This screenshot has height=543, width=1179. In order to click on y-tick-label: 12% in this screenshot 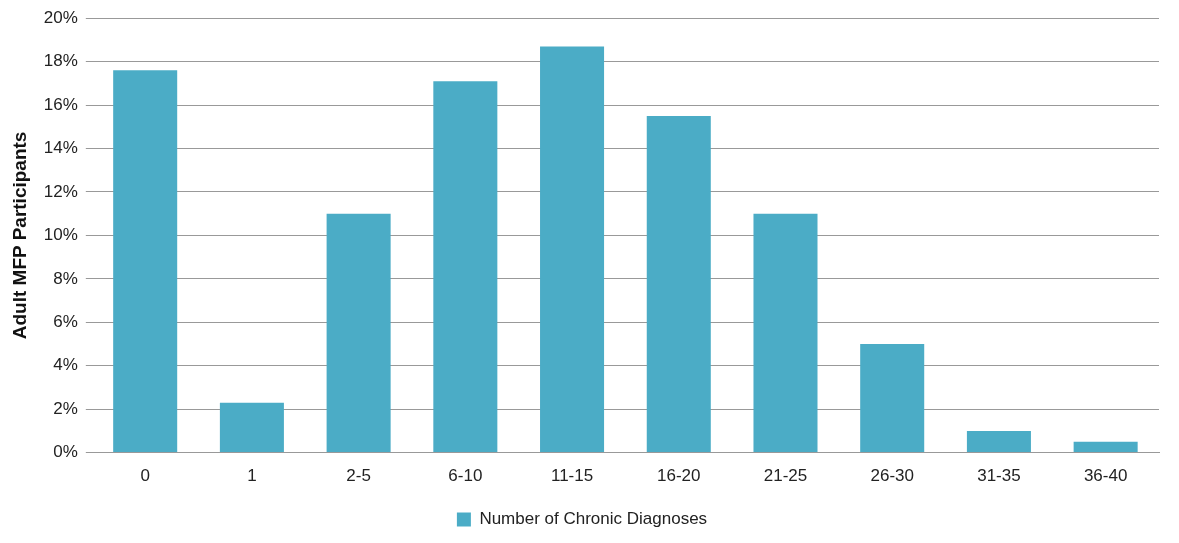, I will do `click(60, 191)`.